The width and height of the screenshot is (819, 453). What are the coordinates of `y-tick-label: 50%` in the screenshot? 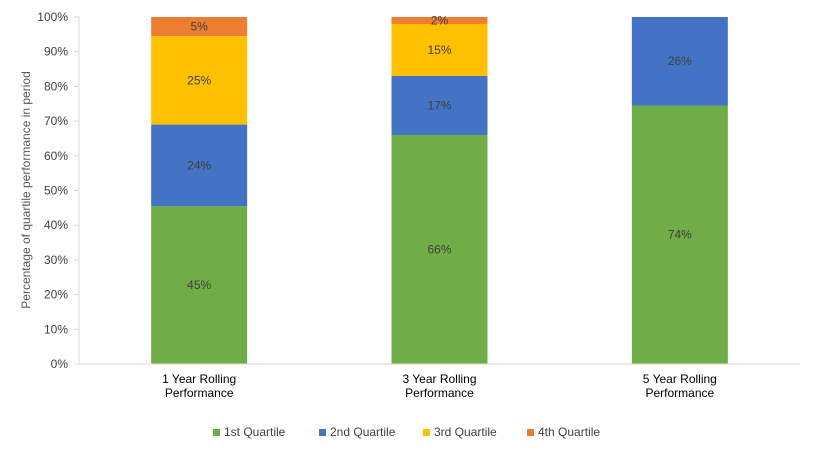 It's located at (56, 191).